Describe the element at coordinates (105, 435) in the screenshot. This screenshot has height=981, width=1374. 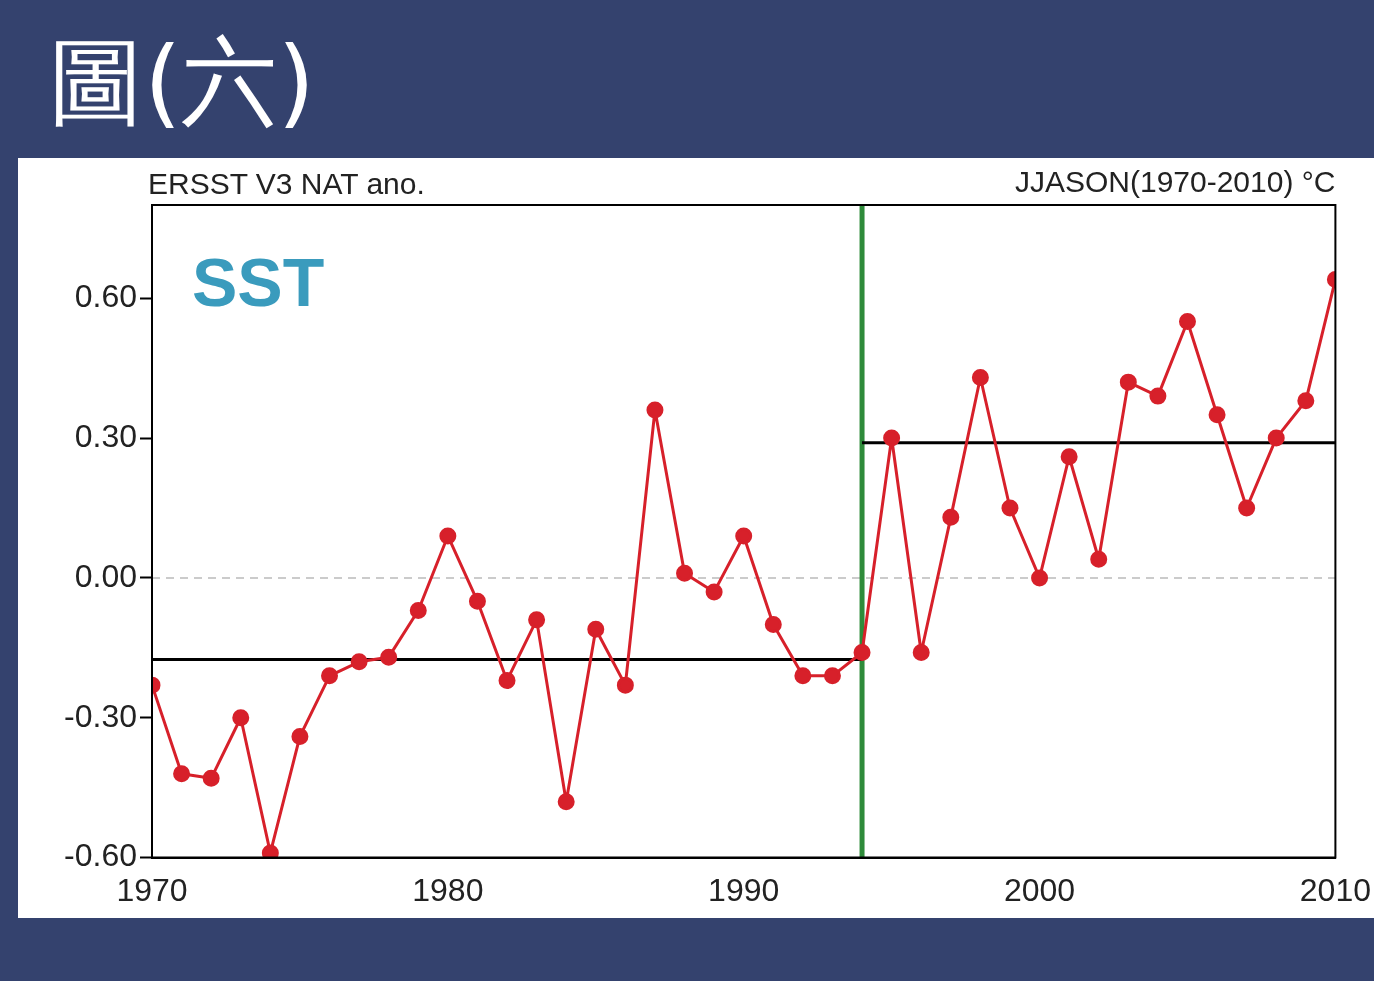
I see `y-tick-label: 0.30` at that location.